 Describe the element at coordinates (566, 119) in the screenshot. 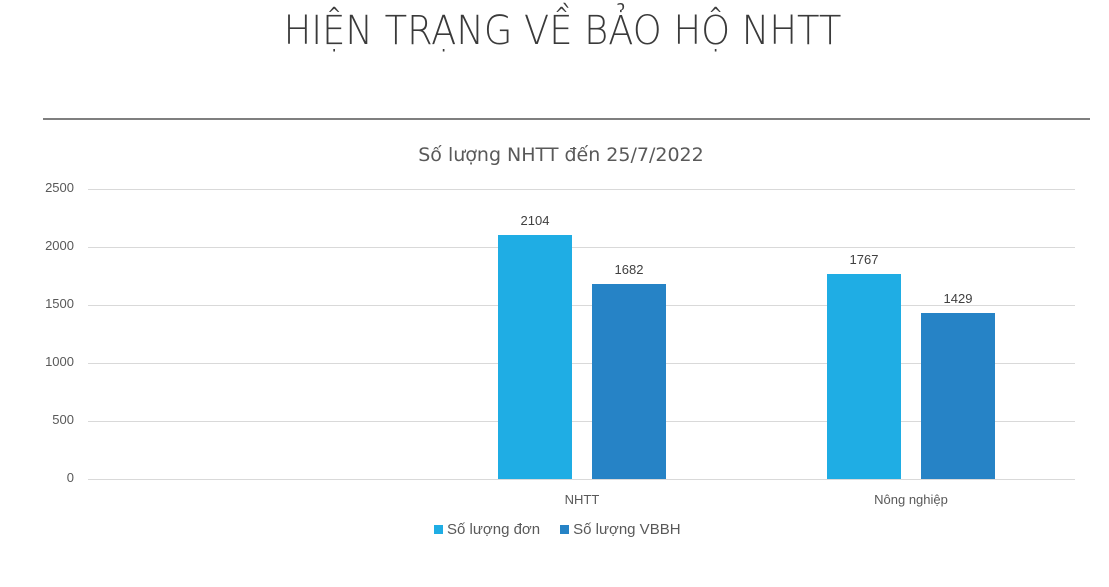

I see `title-divider` at that location.